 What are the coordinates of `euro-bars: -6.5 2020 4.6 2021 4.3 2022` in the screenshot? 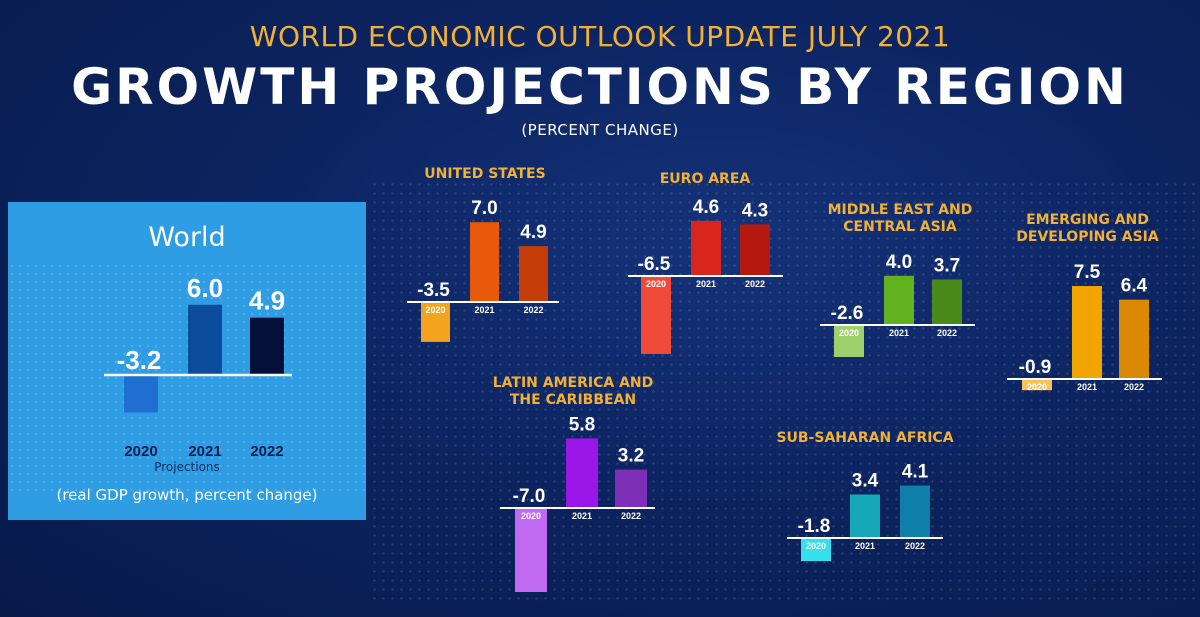 It's located at (705, 275).